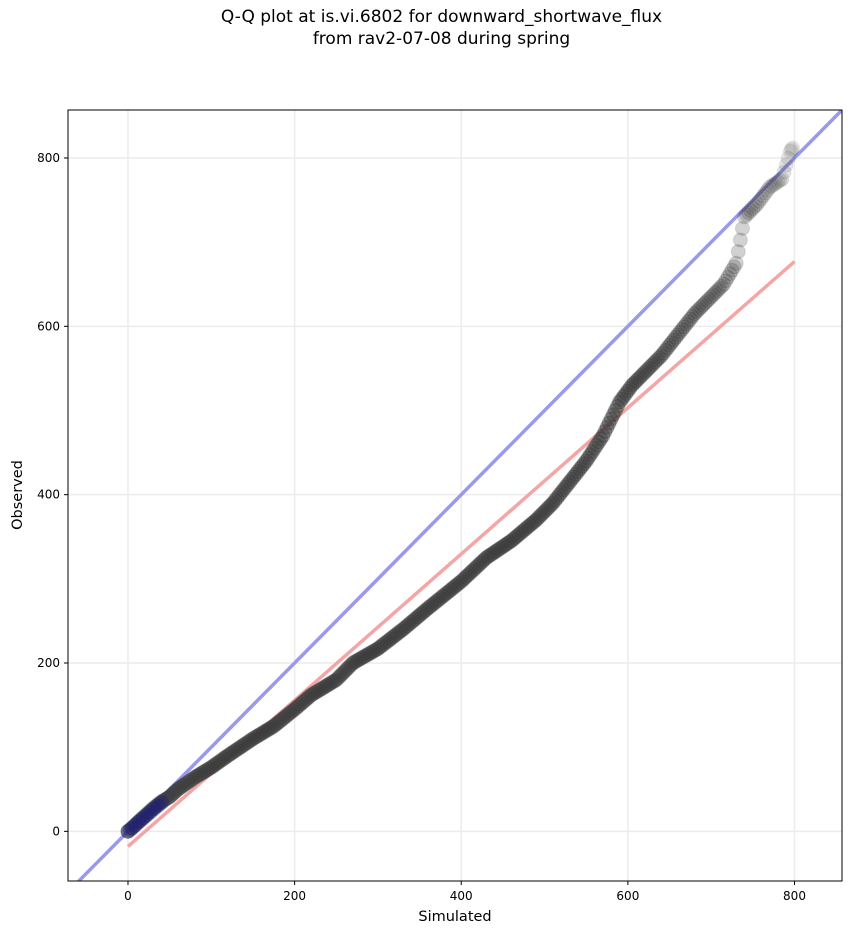 Image resolution: width=851 pixels, height=934 pixels. What do you see at coordinates (627, 896) in the screenshot?
I see `x-tick-label: 600` at bounding box center [627, 896].